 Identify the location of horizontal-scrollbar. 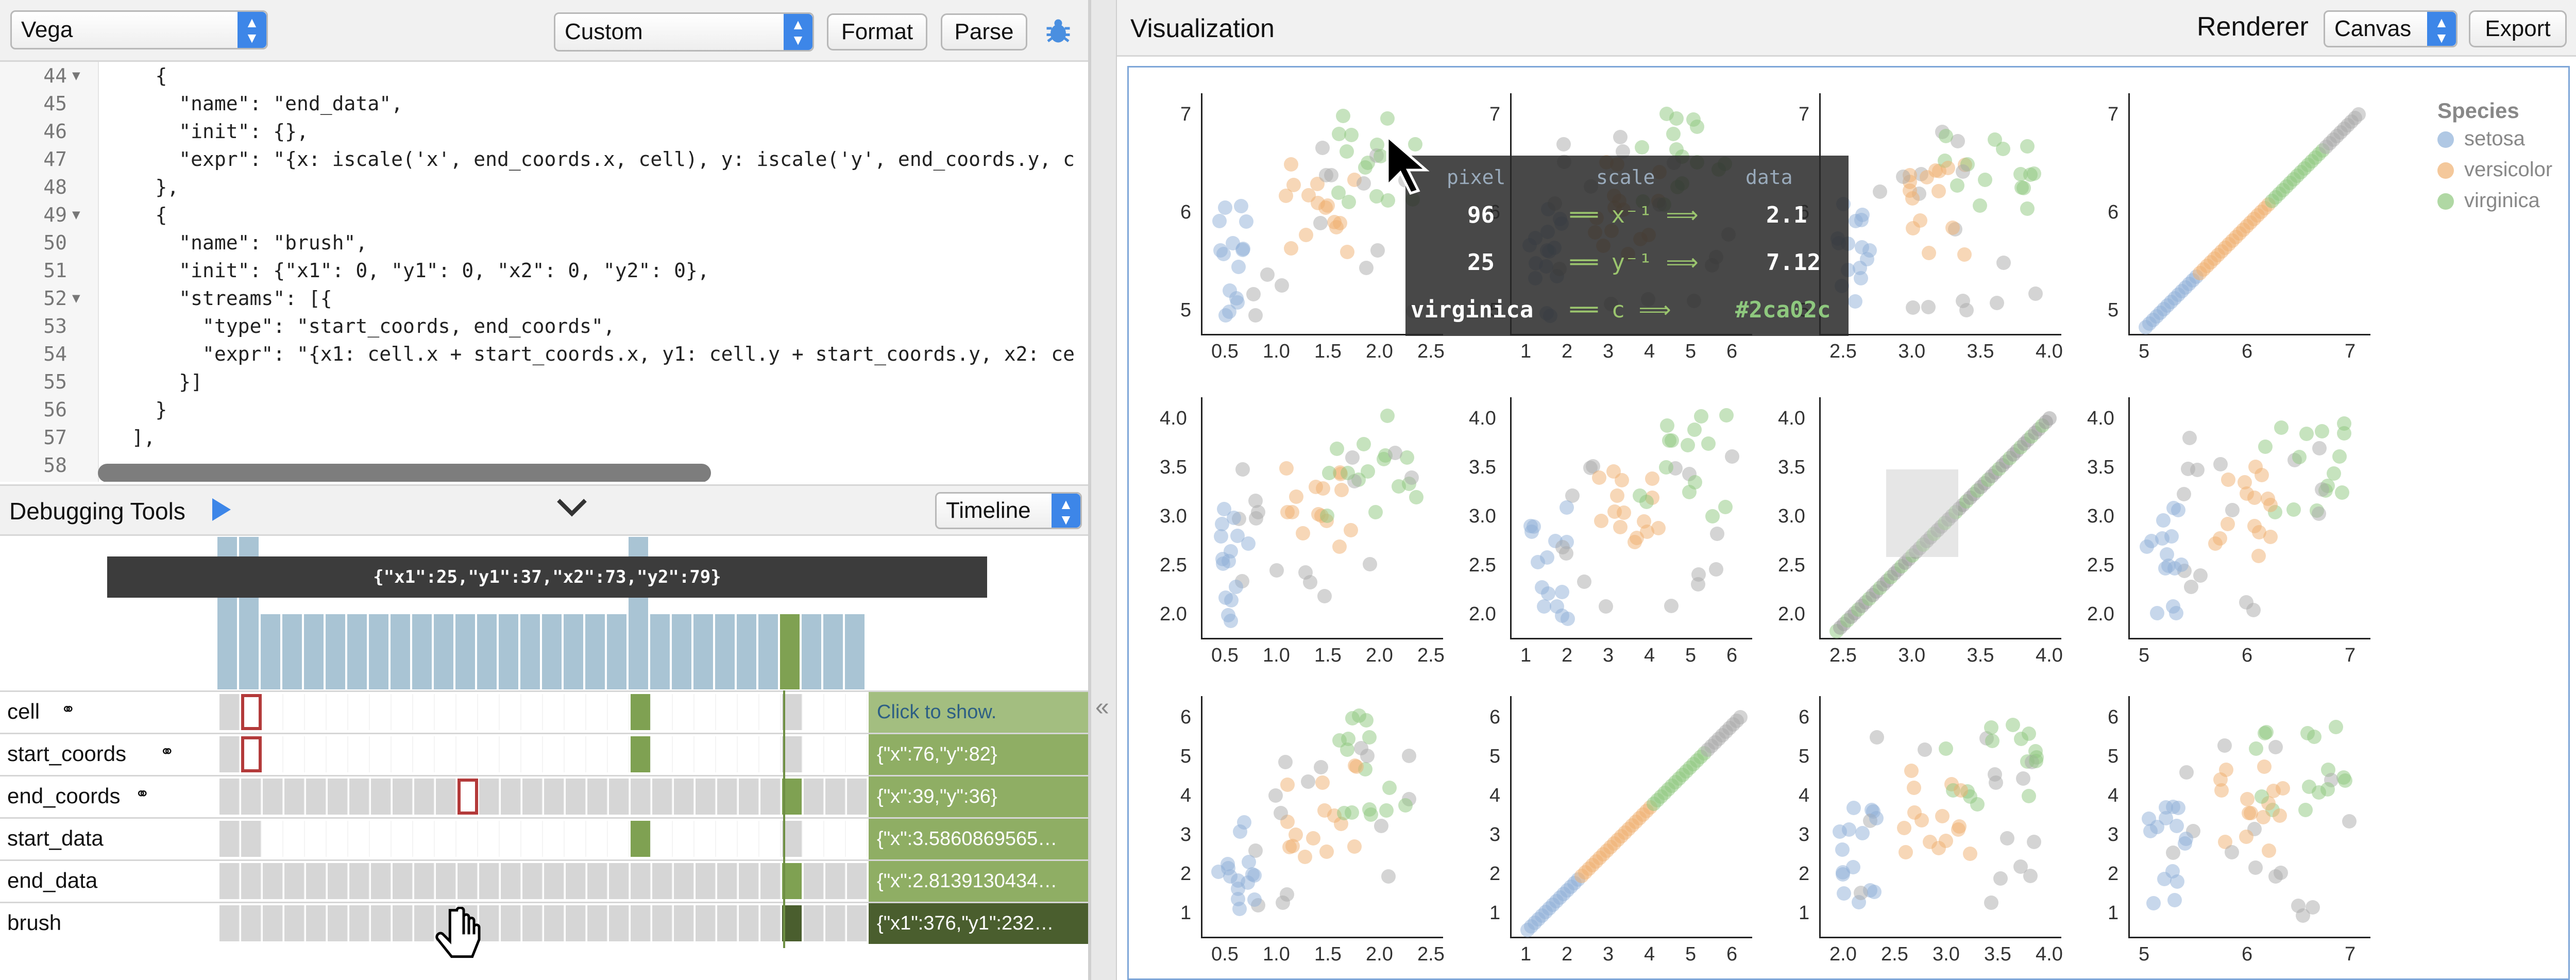
(404, 473).